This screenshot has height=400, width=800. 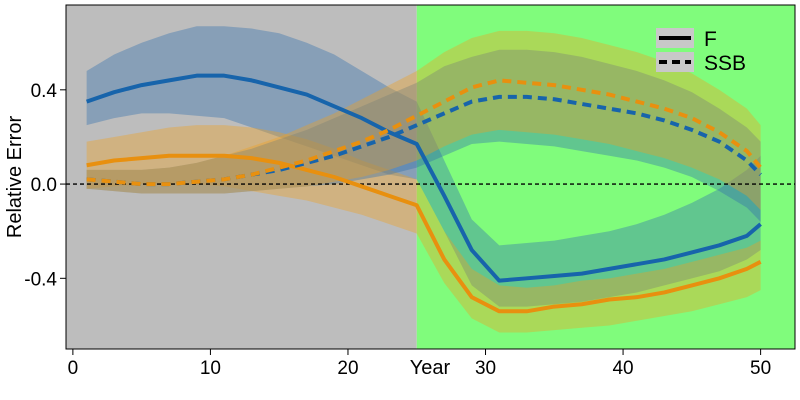 I want to click on legend-label-ssb: SSB, so click(x=725, y=63).